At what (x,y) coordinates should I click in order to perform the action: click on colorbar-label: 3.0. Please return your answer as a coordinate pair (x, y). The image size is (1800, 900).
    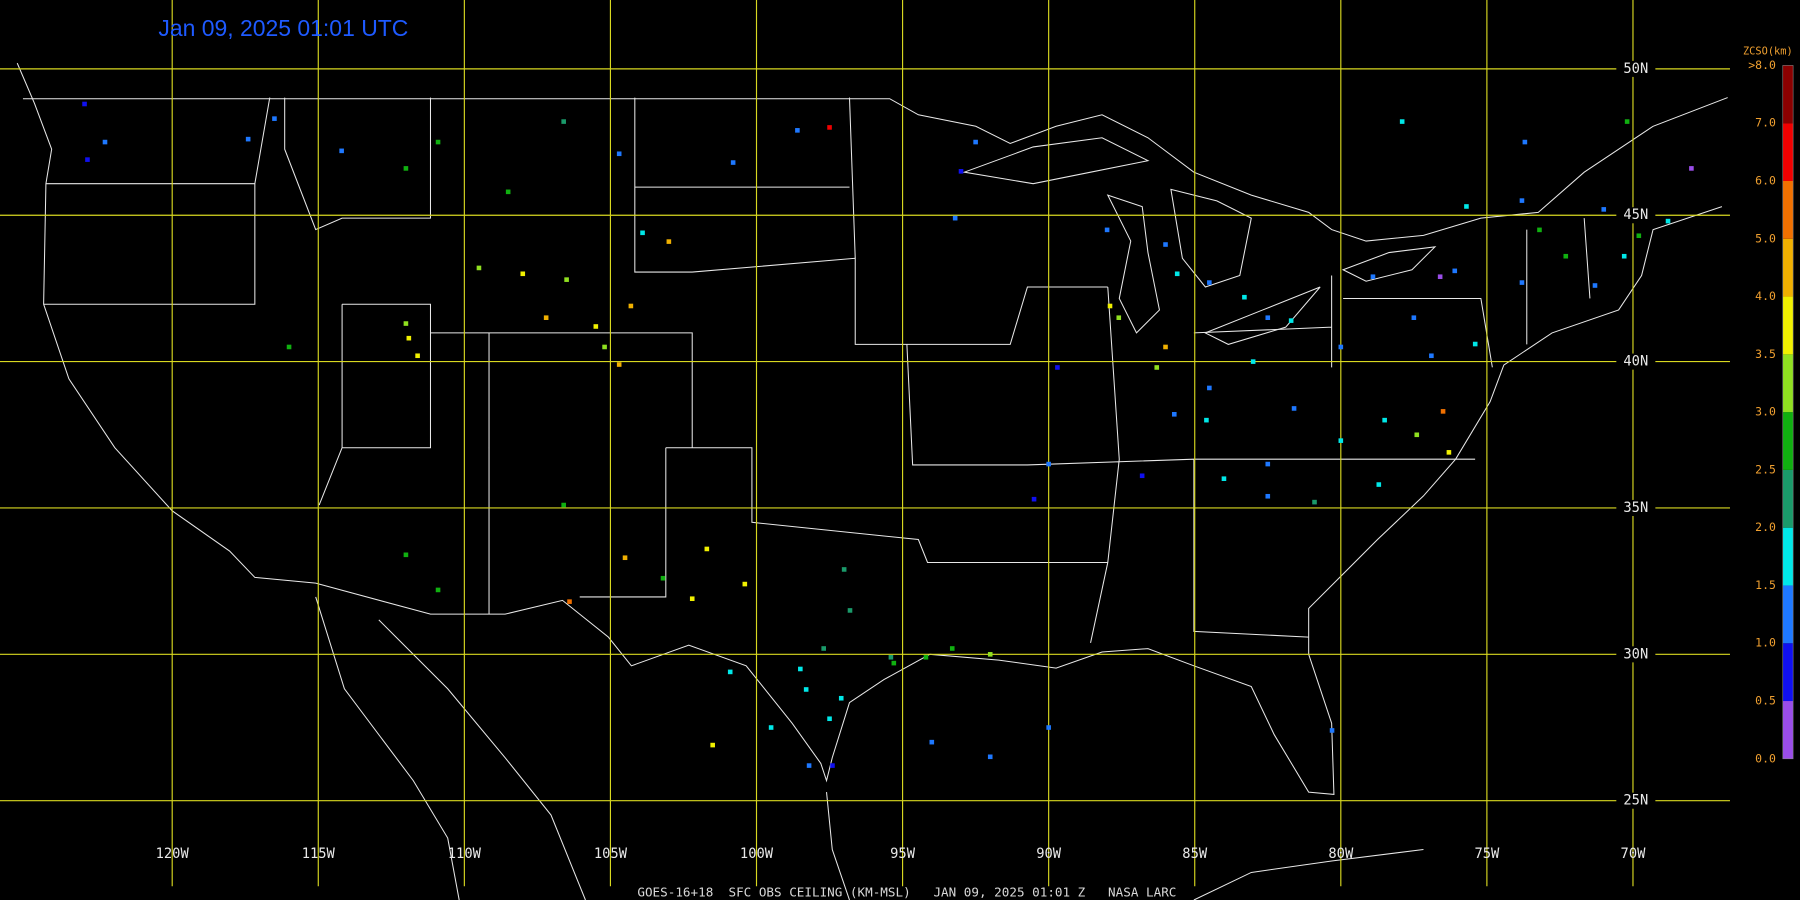
    Looking at the image, I should click on (1765, 412).